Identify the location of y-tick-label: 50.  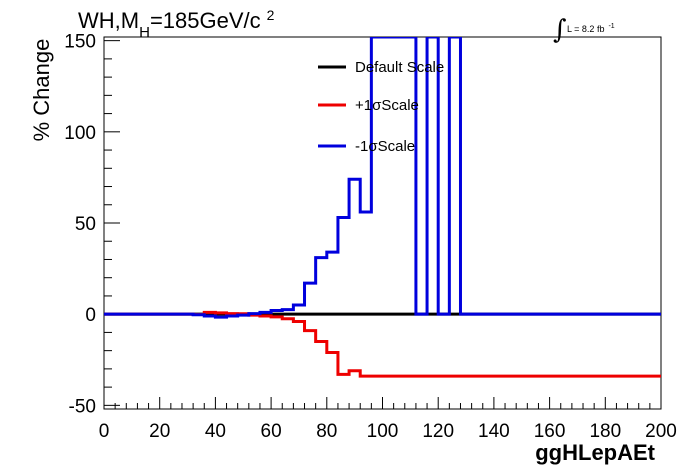
(85, 224).